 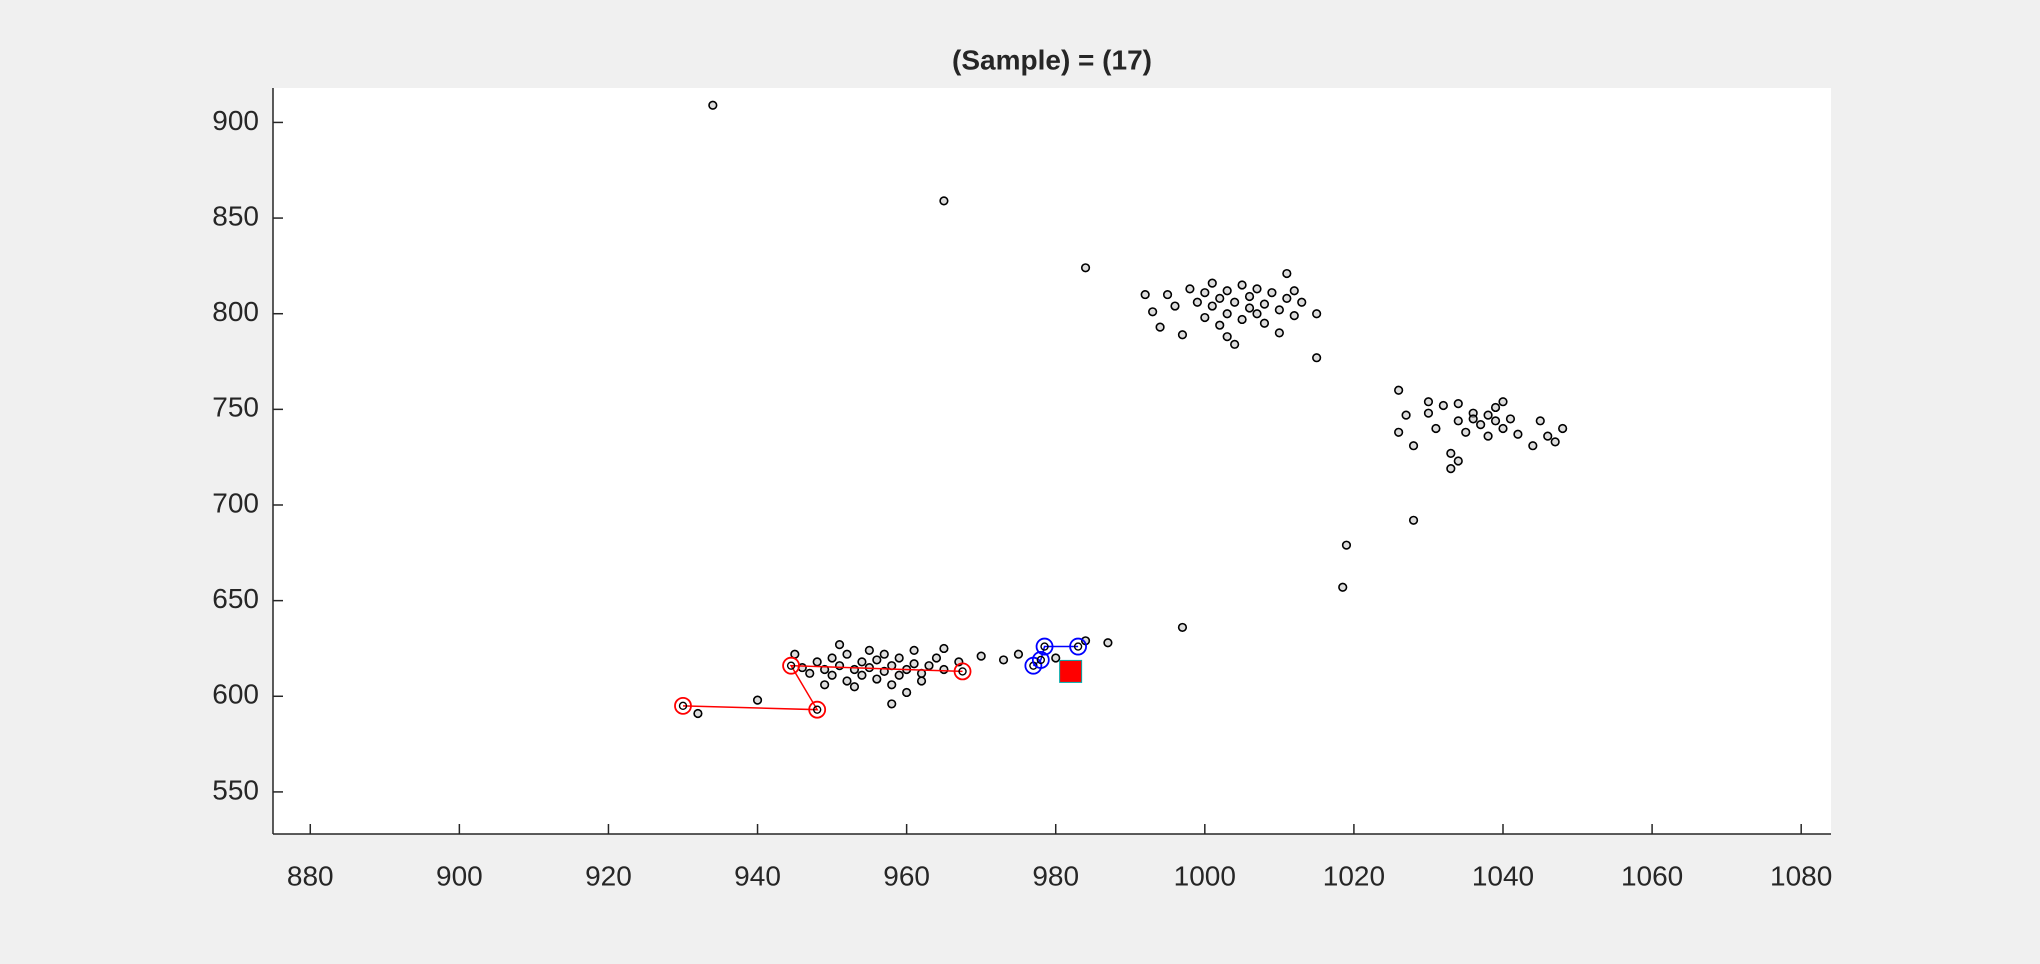 I want to click on x-tick-label: 920, so click(x=608, y=875).